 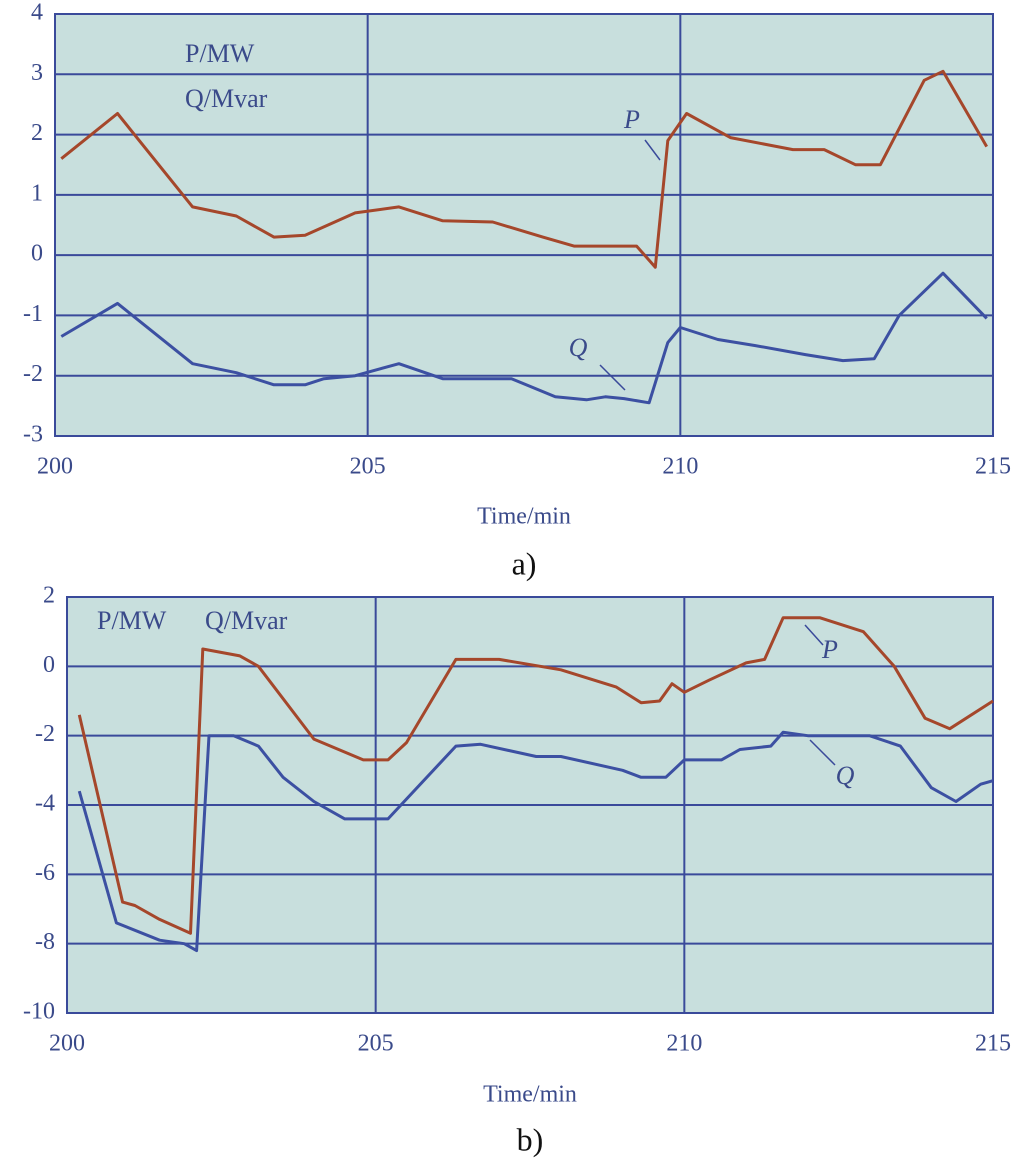 I want to click on y-tick-label: -1, so click(x=33, y=314).